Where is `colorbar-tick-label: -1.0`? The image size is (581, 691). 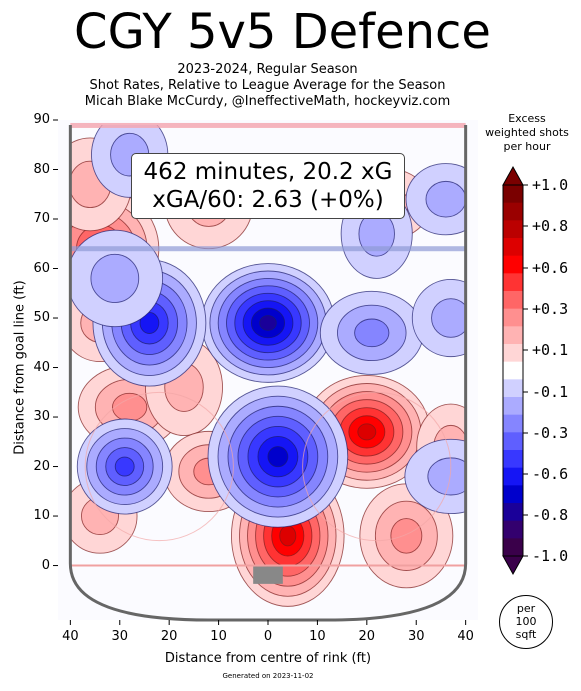 colorbar-tick-label: -1.0 is located at coordinates (550, 556).